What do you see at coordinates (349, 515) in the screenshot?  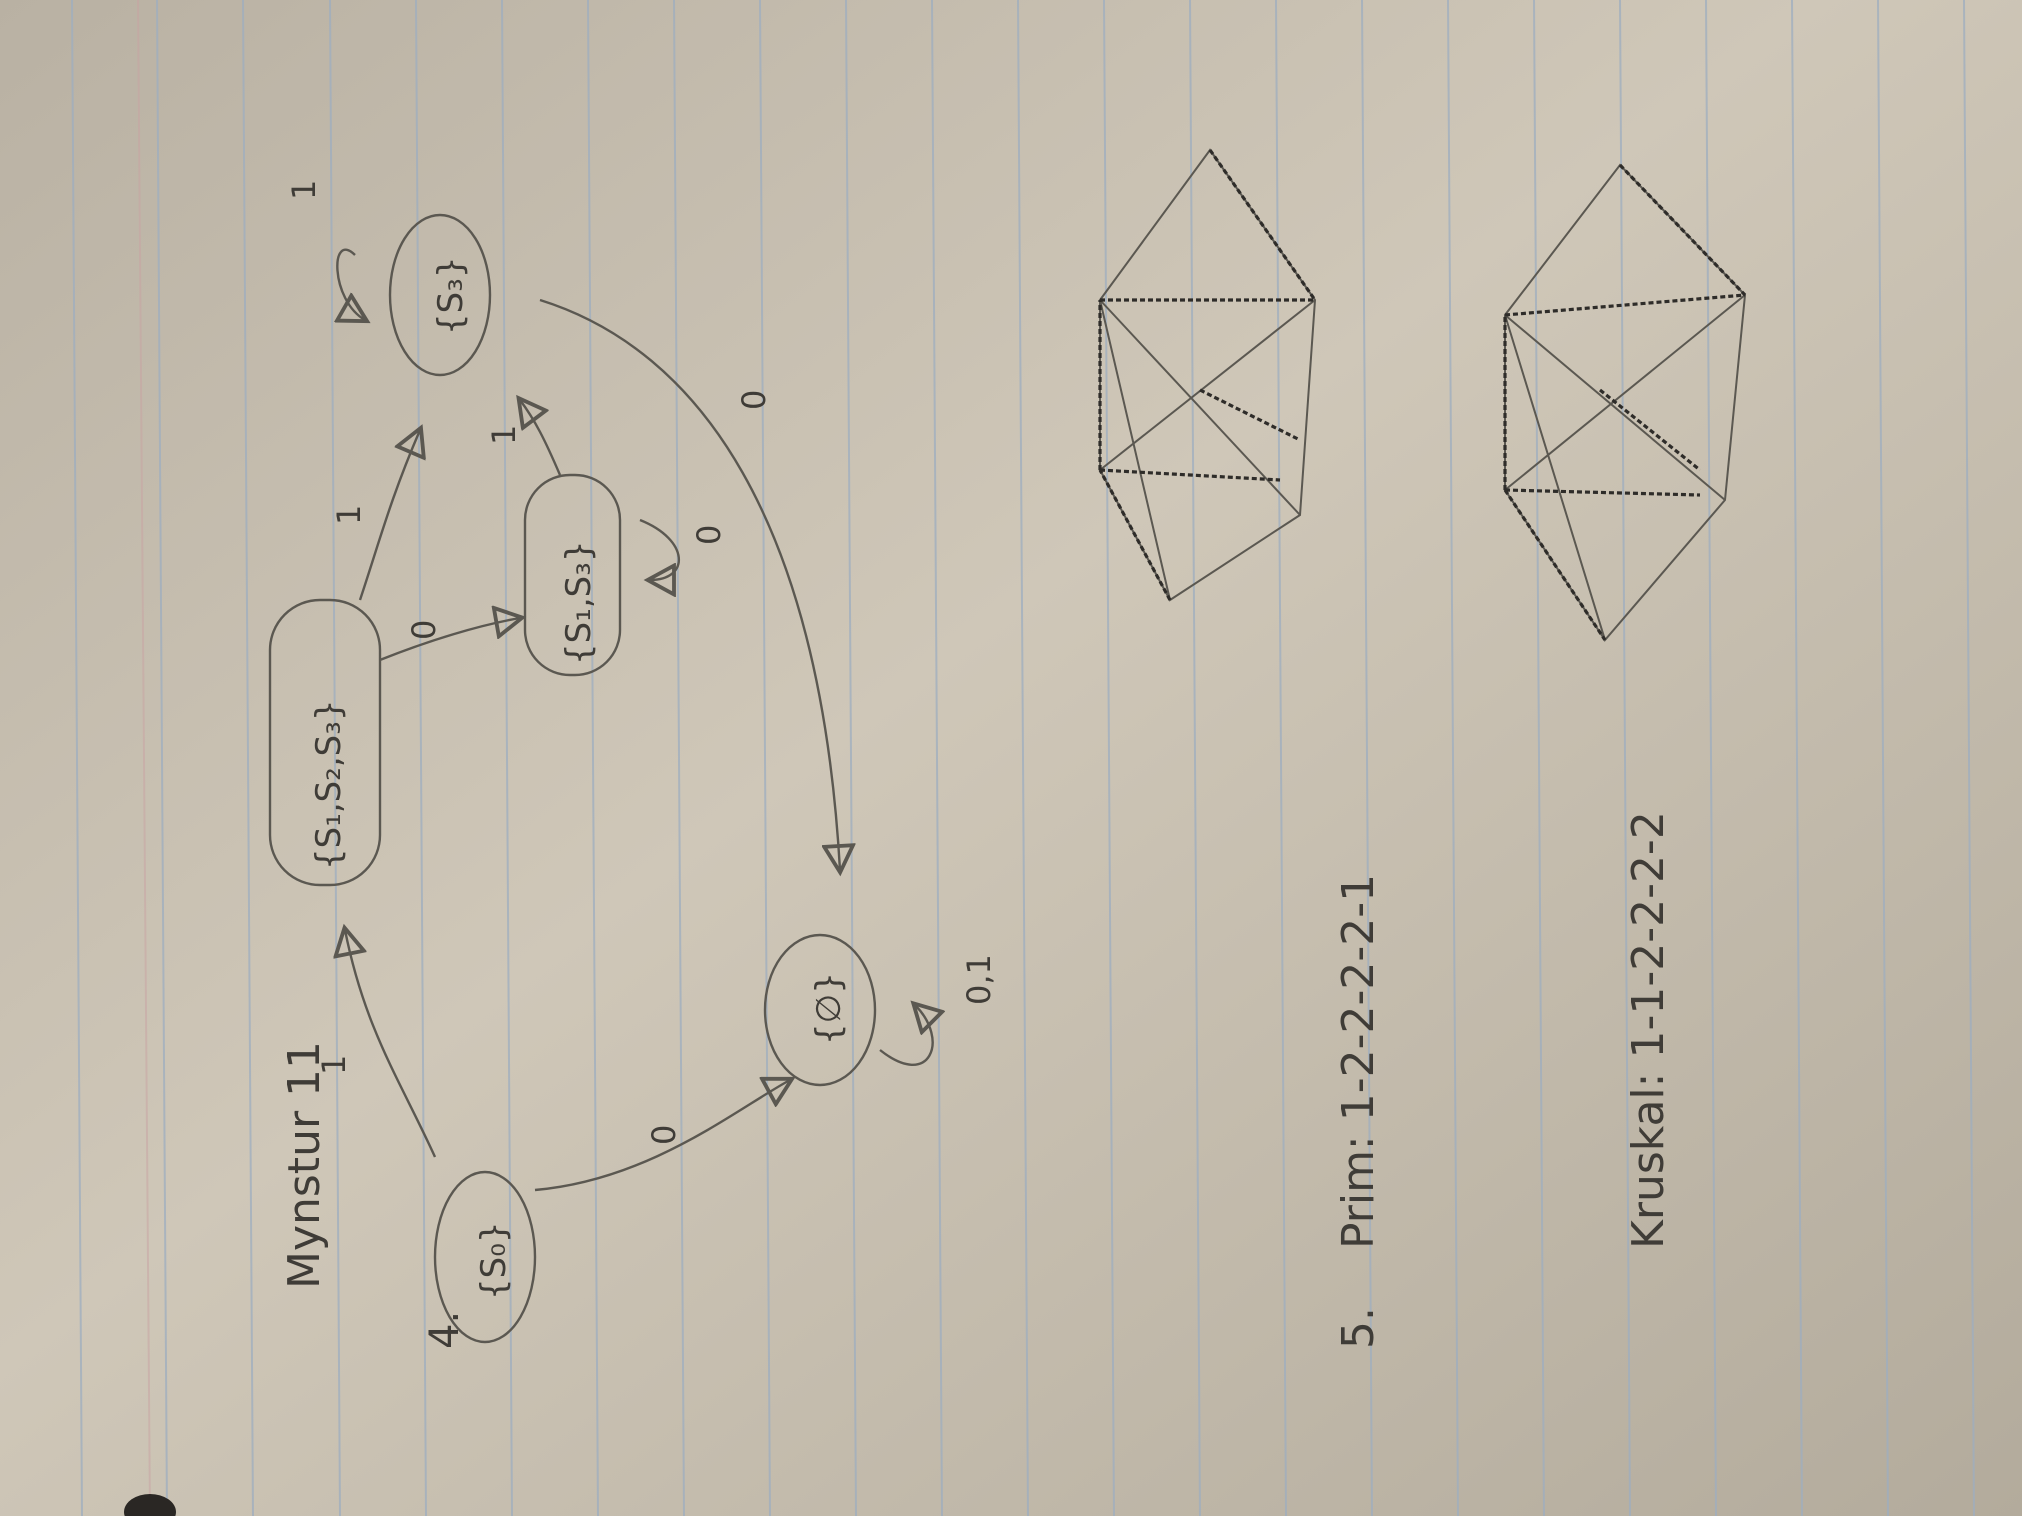 I see `edge-label-s012-s3: 1` at bounding box center [349, 515].